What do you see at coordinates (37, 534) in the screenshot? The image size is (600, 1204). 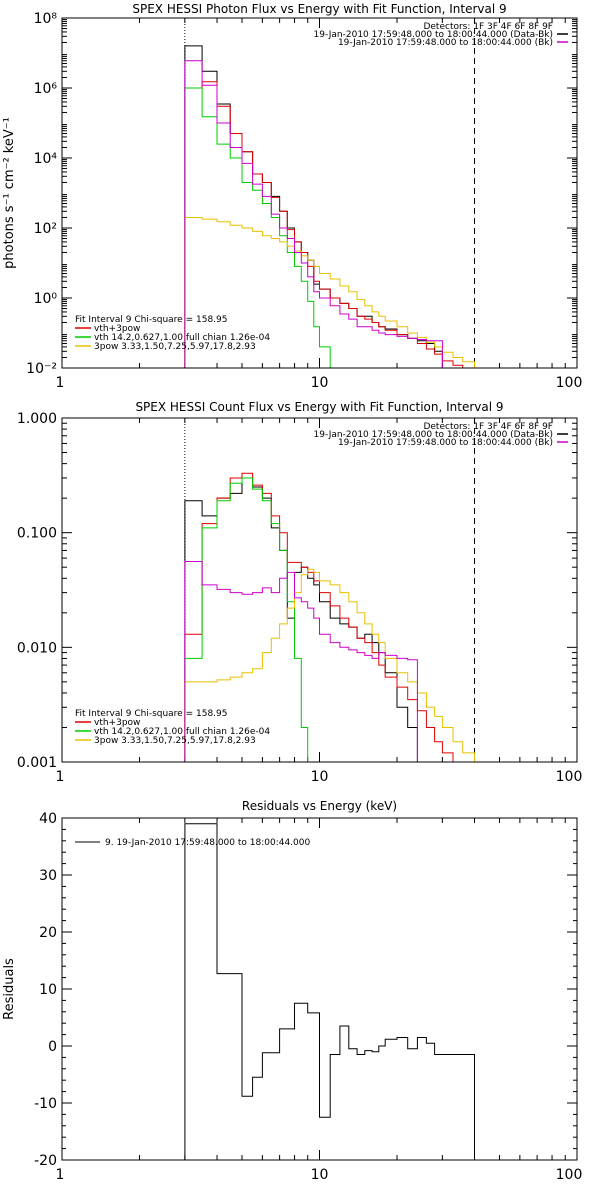 I see `y-tick-label: 0.100` at bounding box center [37, 534].